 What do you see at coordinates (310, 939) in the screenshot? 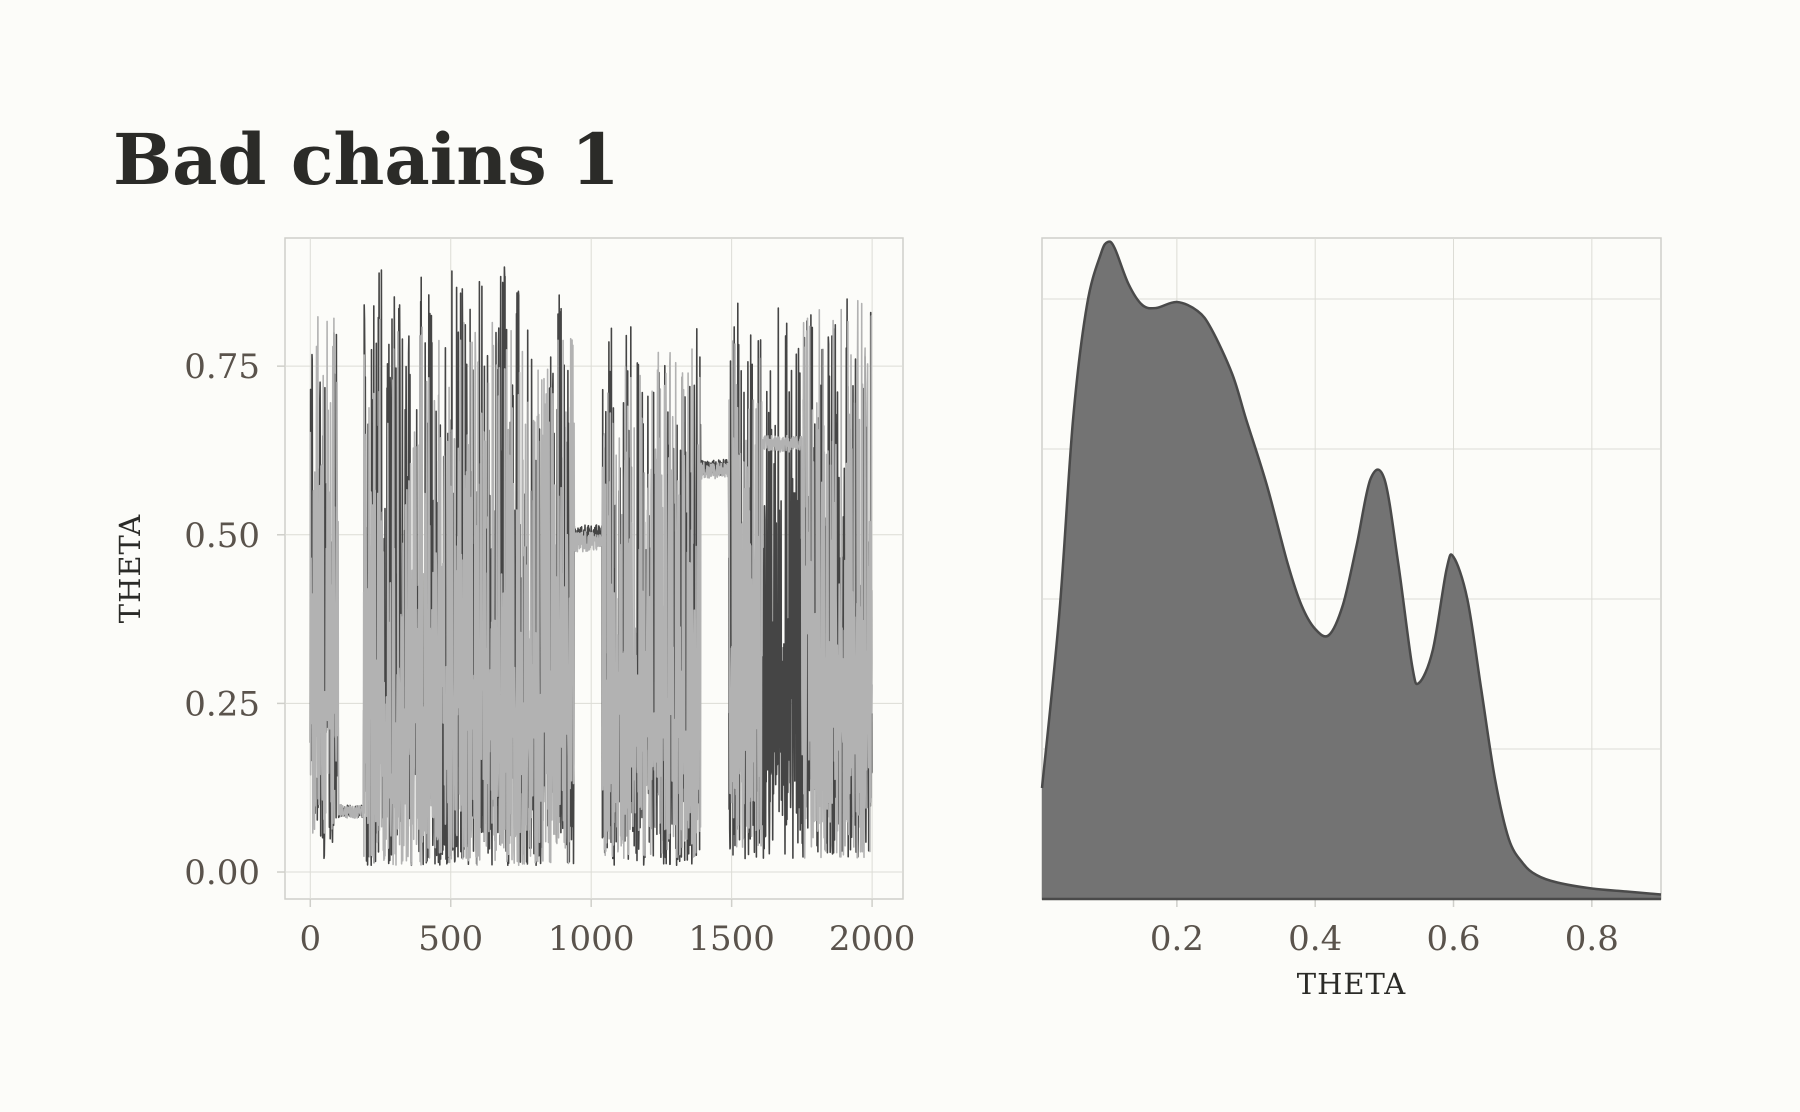
I see `trace-x-tick-label: 0` at bounding box center [310, 939].